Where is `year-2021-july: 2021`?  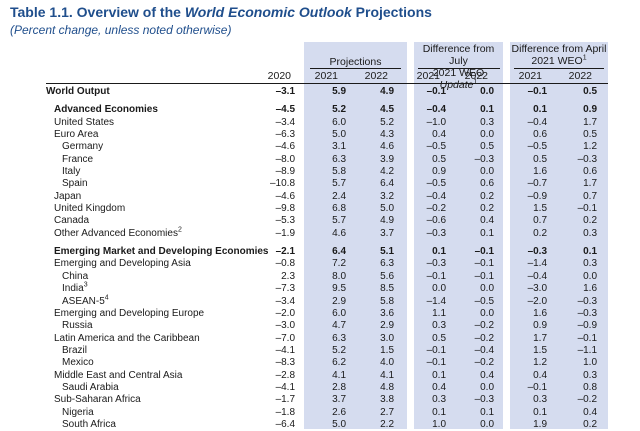 year-2021-july: 2021 is located at coordinates (428, 76).